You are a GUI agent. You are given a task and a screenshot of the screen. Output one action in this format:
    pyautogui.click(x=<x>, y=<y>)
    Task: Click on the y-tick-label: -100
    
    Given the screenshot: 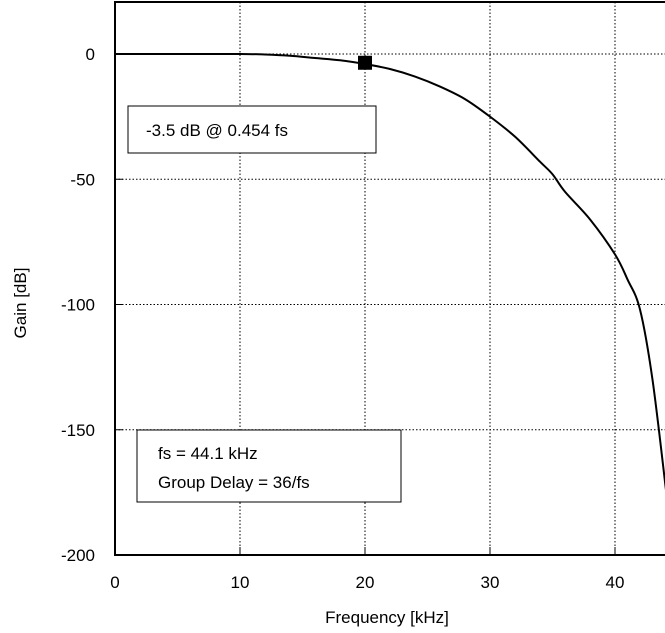 What is the action you would take?
    pyautogui.click(x=78, y=305)
    